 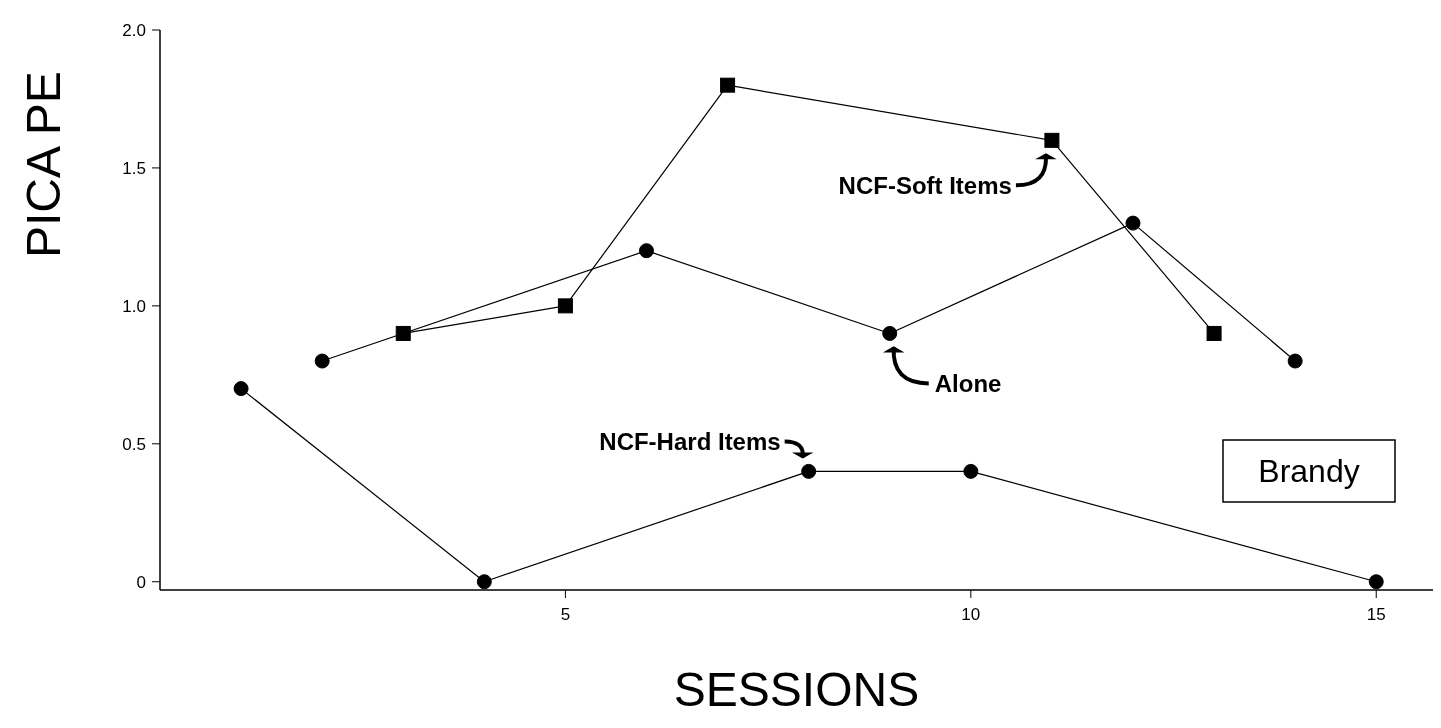 I want to click on y-tick-label: 0.5, so click(x=134, y=444).